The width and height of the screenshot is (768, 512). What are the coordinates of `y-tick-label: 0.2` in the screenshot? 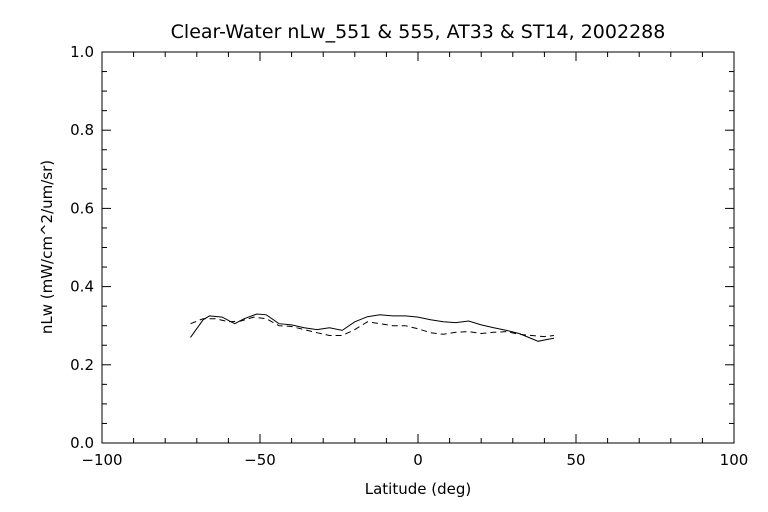 It's located at (82, 365).